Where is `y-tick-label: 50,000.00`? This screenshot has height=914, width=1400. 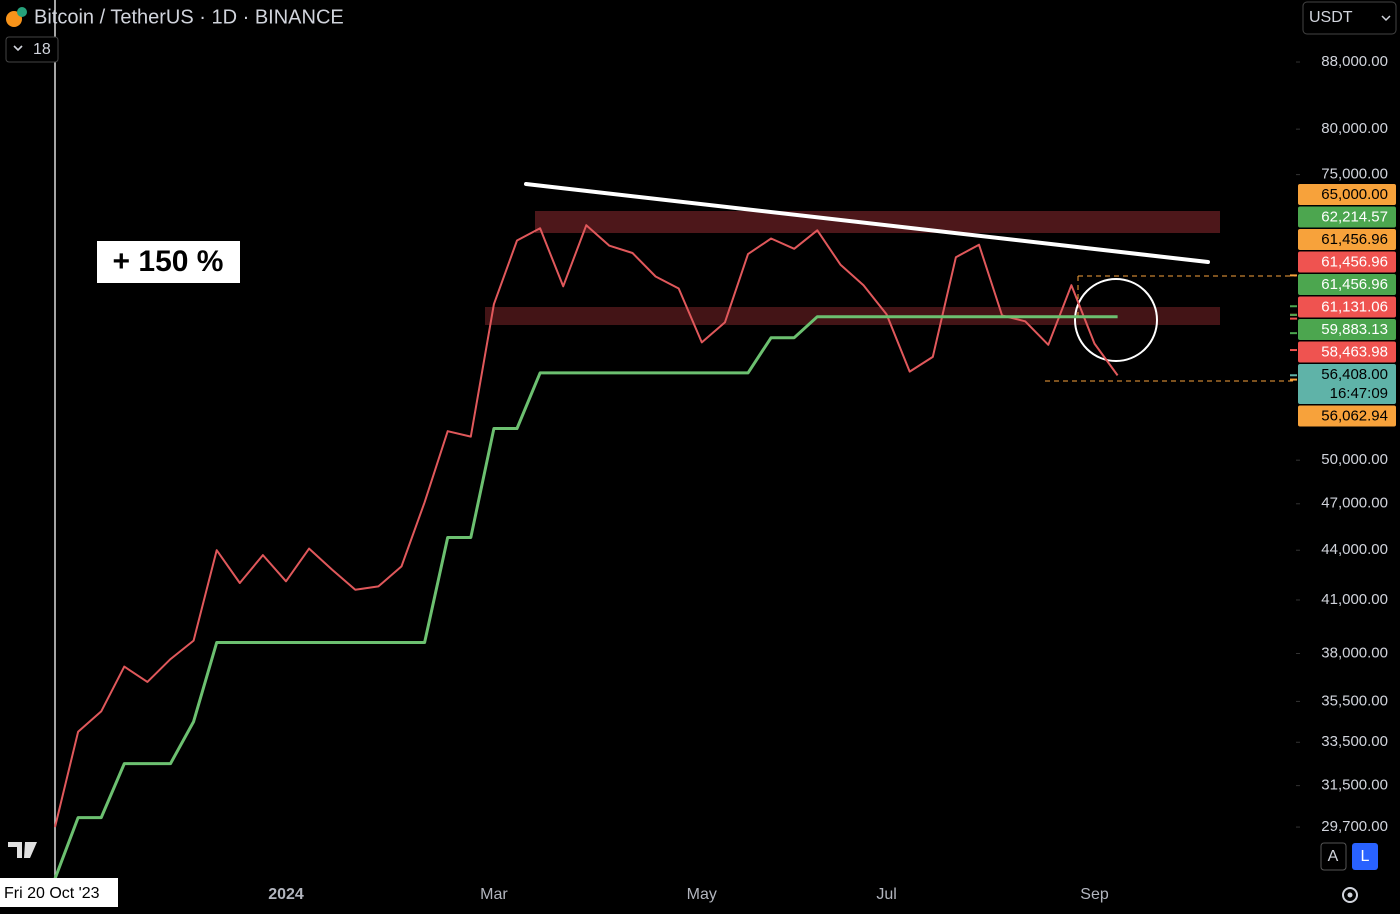
y-tick-label: 50,000.00 is located at coordinates (1354, 459).